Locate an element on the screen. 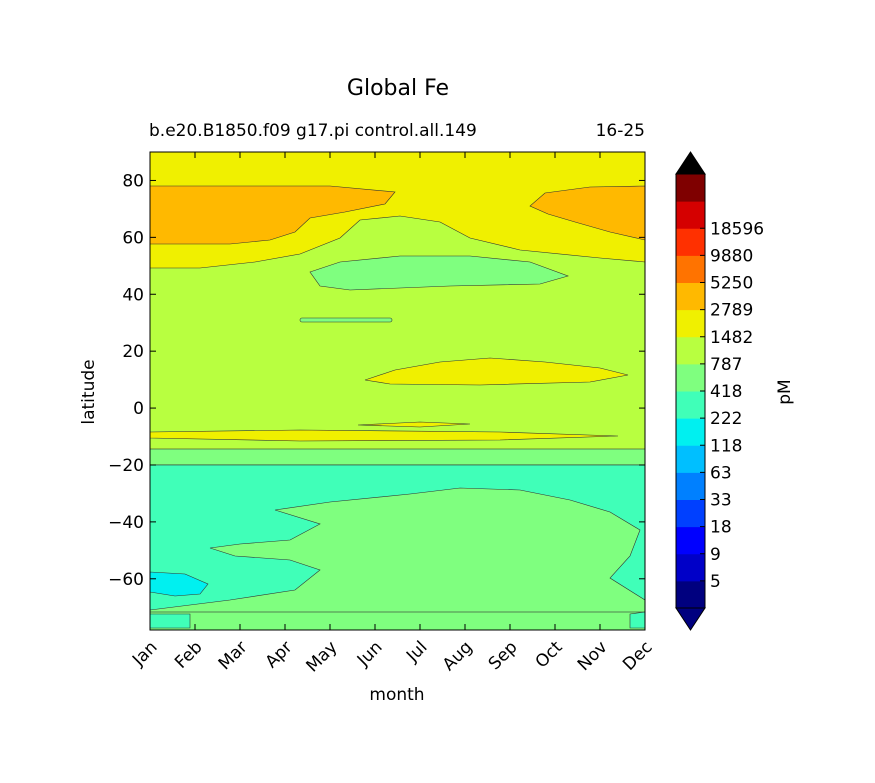 This screenshot has height=783, width=875. colorbar-level-label: 118 is located at coordinates (726, 446).